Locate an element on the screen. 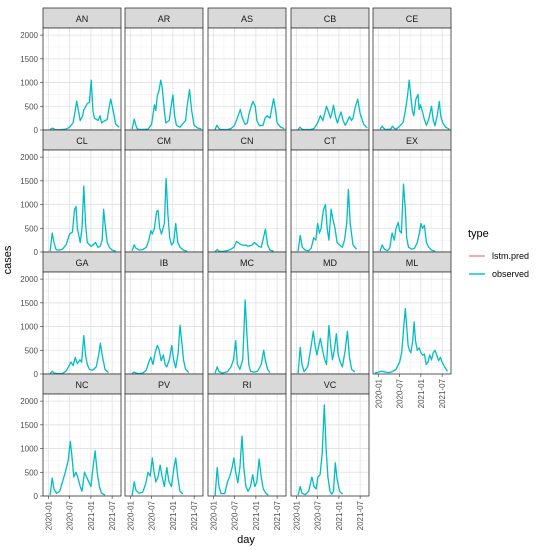  facet-ce: CE is located at coordinates (412, 69).